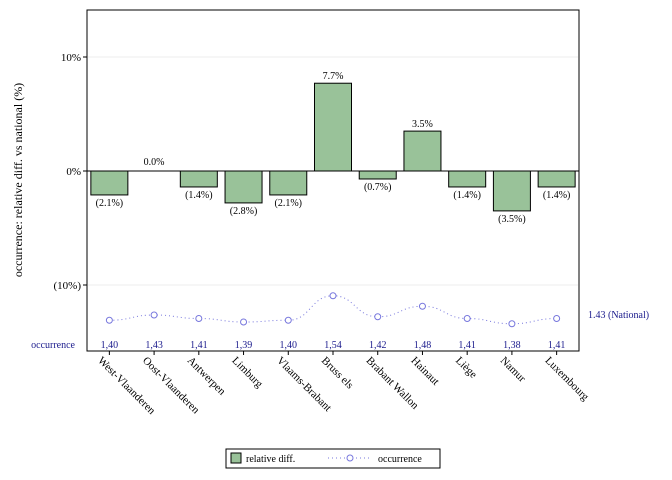 The image size is (672, 480). I want to click on y-axis-ticks: 10% 0% (10%), so click(70, 172).